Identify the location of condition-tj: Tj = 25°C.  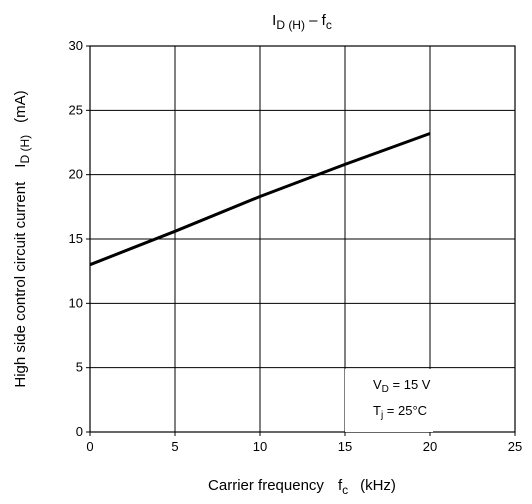
(400, 412).